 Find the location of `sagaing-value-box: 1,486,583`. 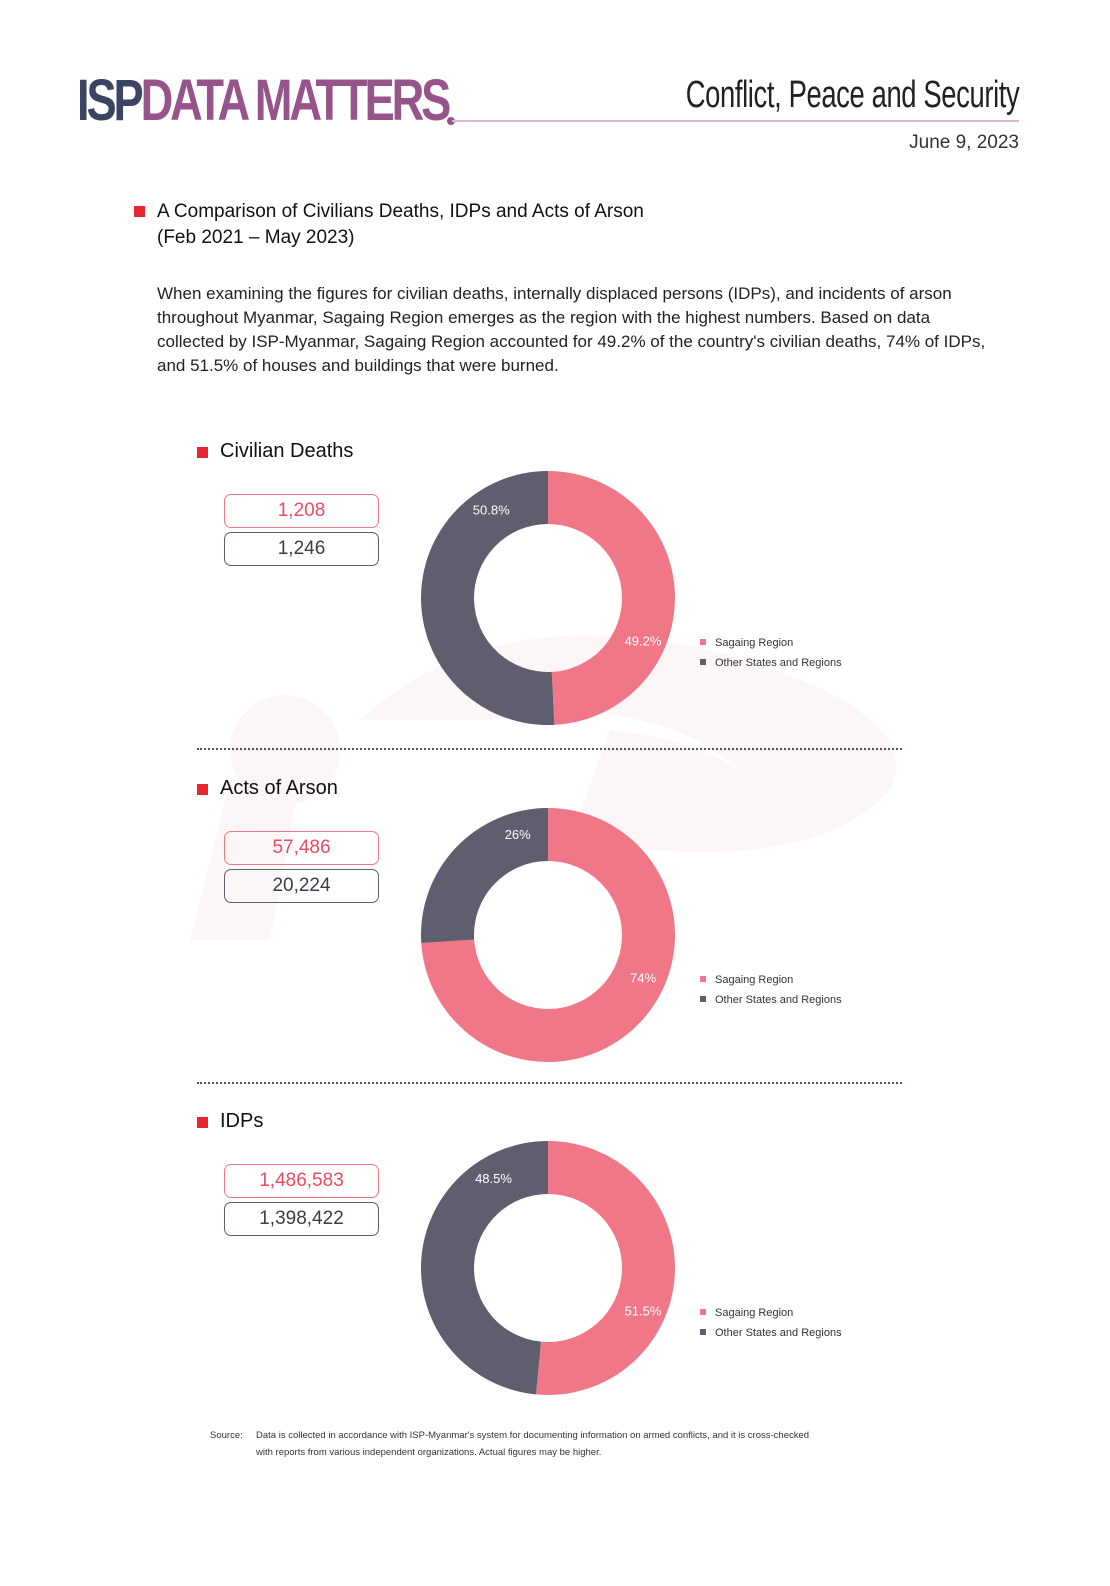

sagaing-value-box: 1,486,583 is located at coordinates (301, 1181).